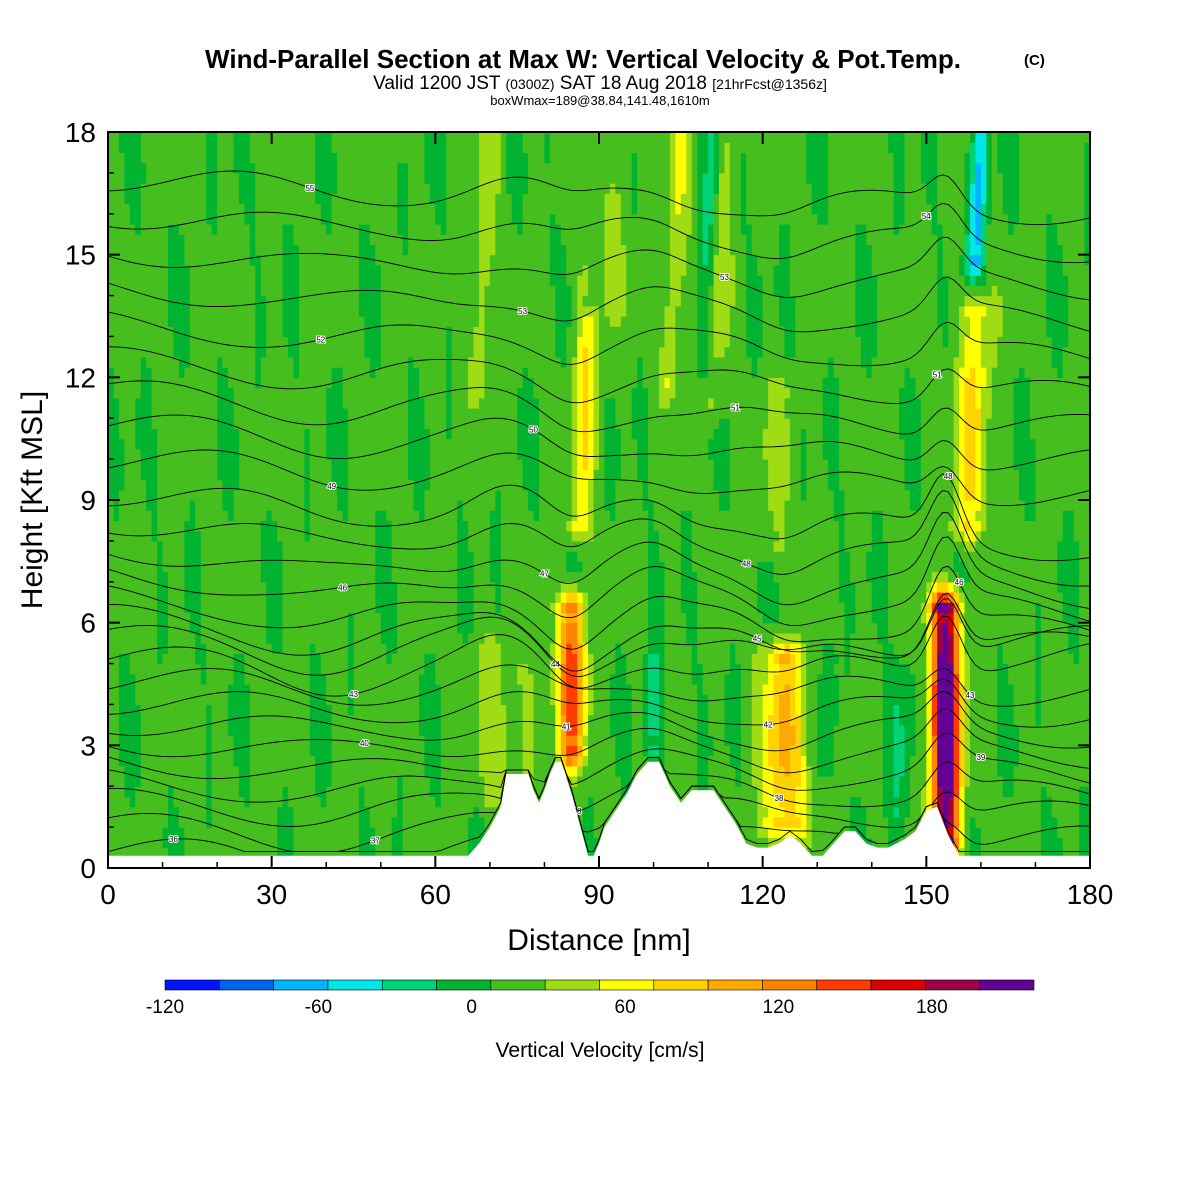  I want to click on theta-contour-label: 47, so click(544, 574).